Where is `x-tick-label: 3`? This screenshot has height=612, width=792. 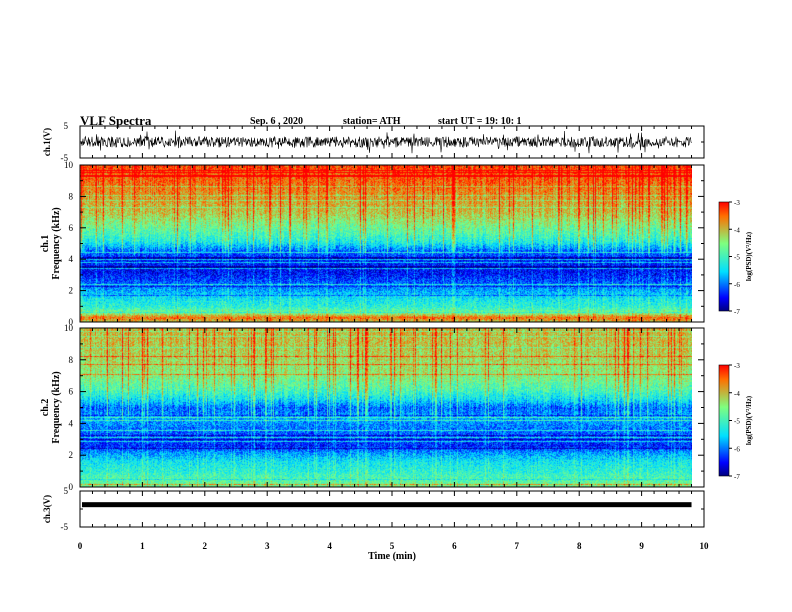
x-tick-label: 3 is located at coordinates (267, 546).